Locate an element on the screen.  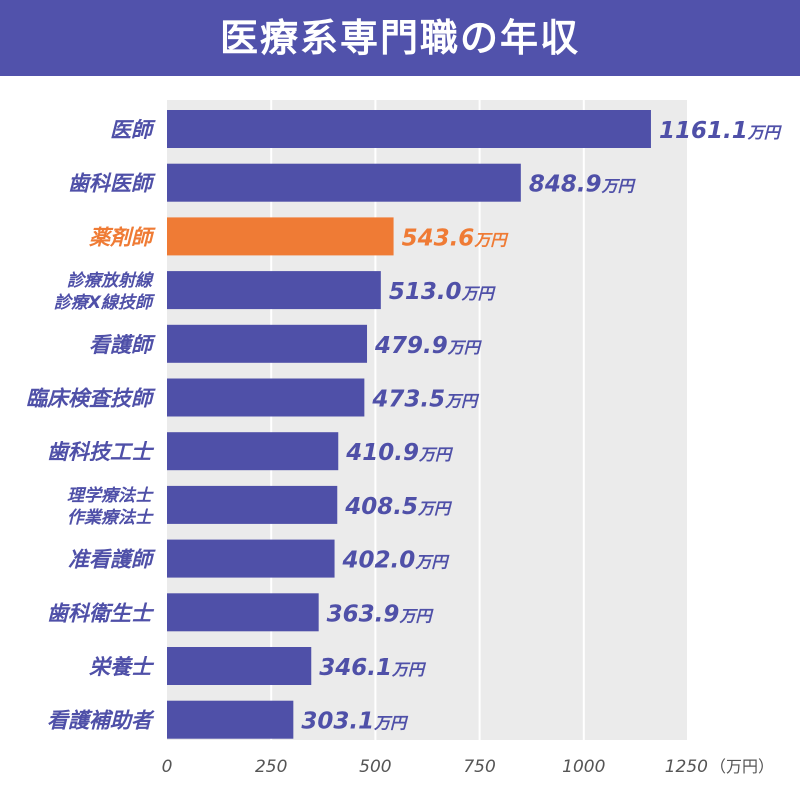
category-label: 薬剤師 is located at coordinates (122, 237).